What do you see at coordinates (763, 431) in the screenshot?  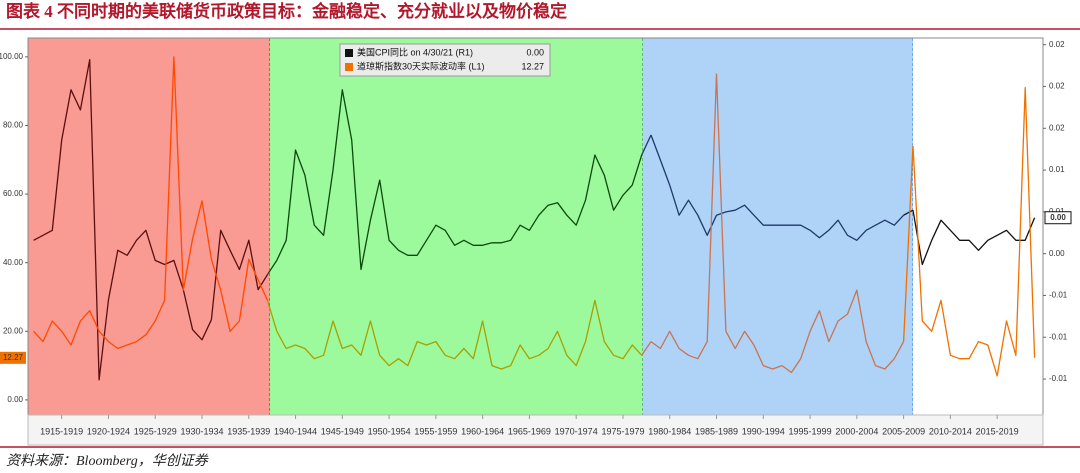 I see `x-tick-label: 1990-1994` at bounding box center [763, 431].